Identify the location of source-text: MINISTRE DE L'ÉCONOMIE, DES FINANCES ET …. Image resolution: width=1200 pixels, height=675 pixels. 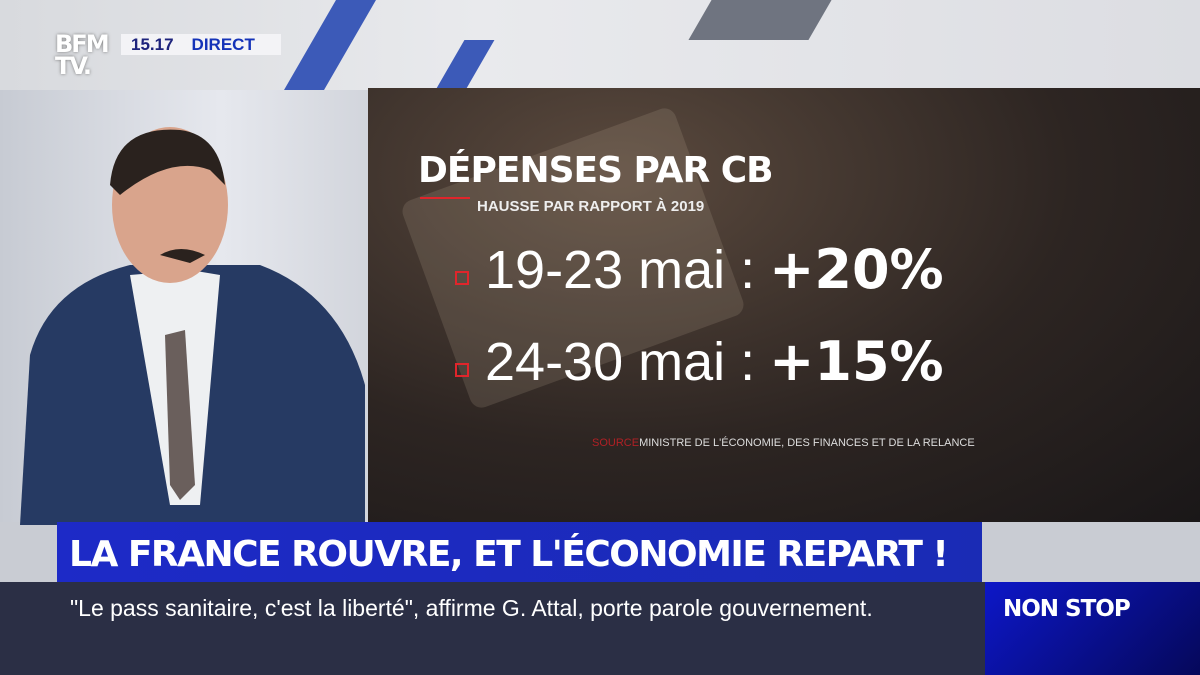
(807, 443).